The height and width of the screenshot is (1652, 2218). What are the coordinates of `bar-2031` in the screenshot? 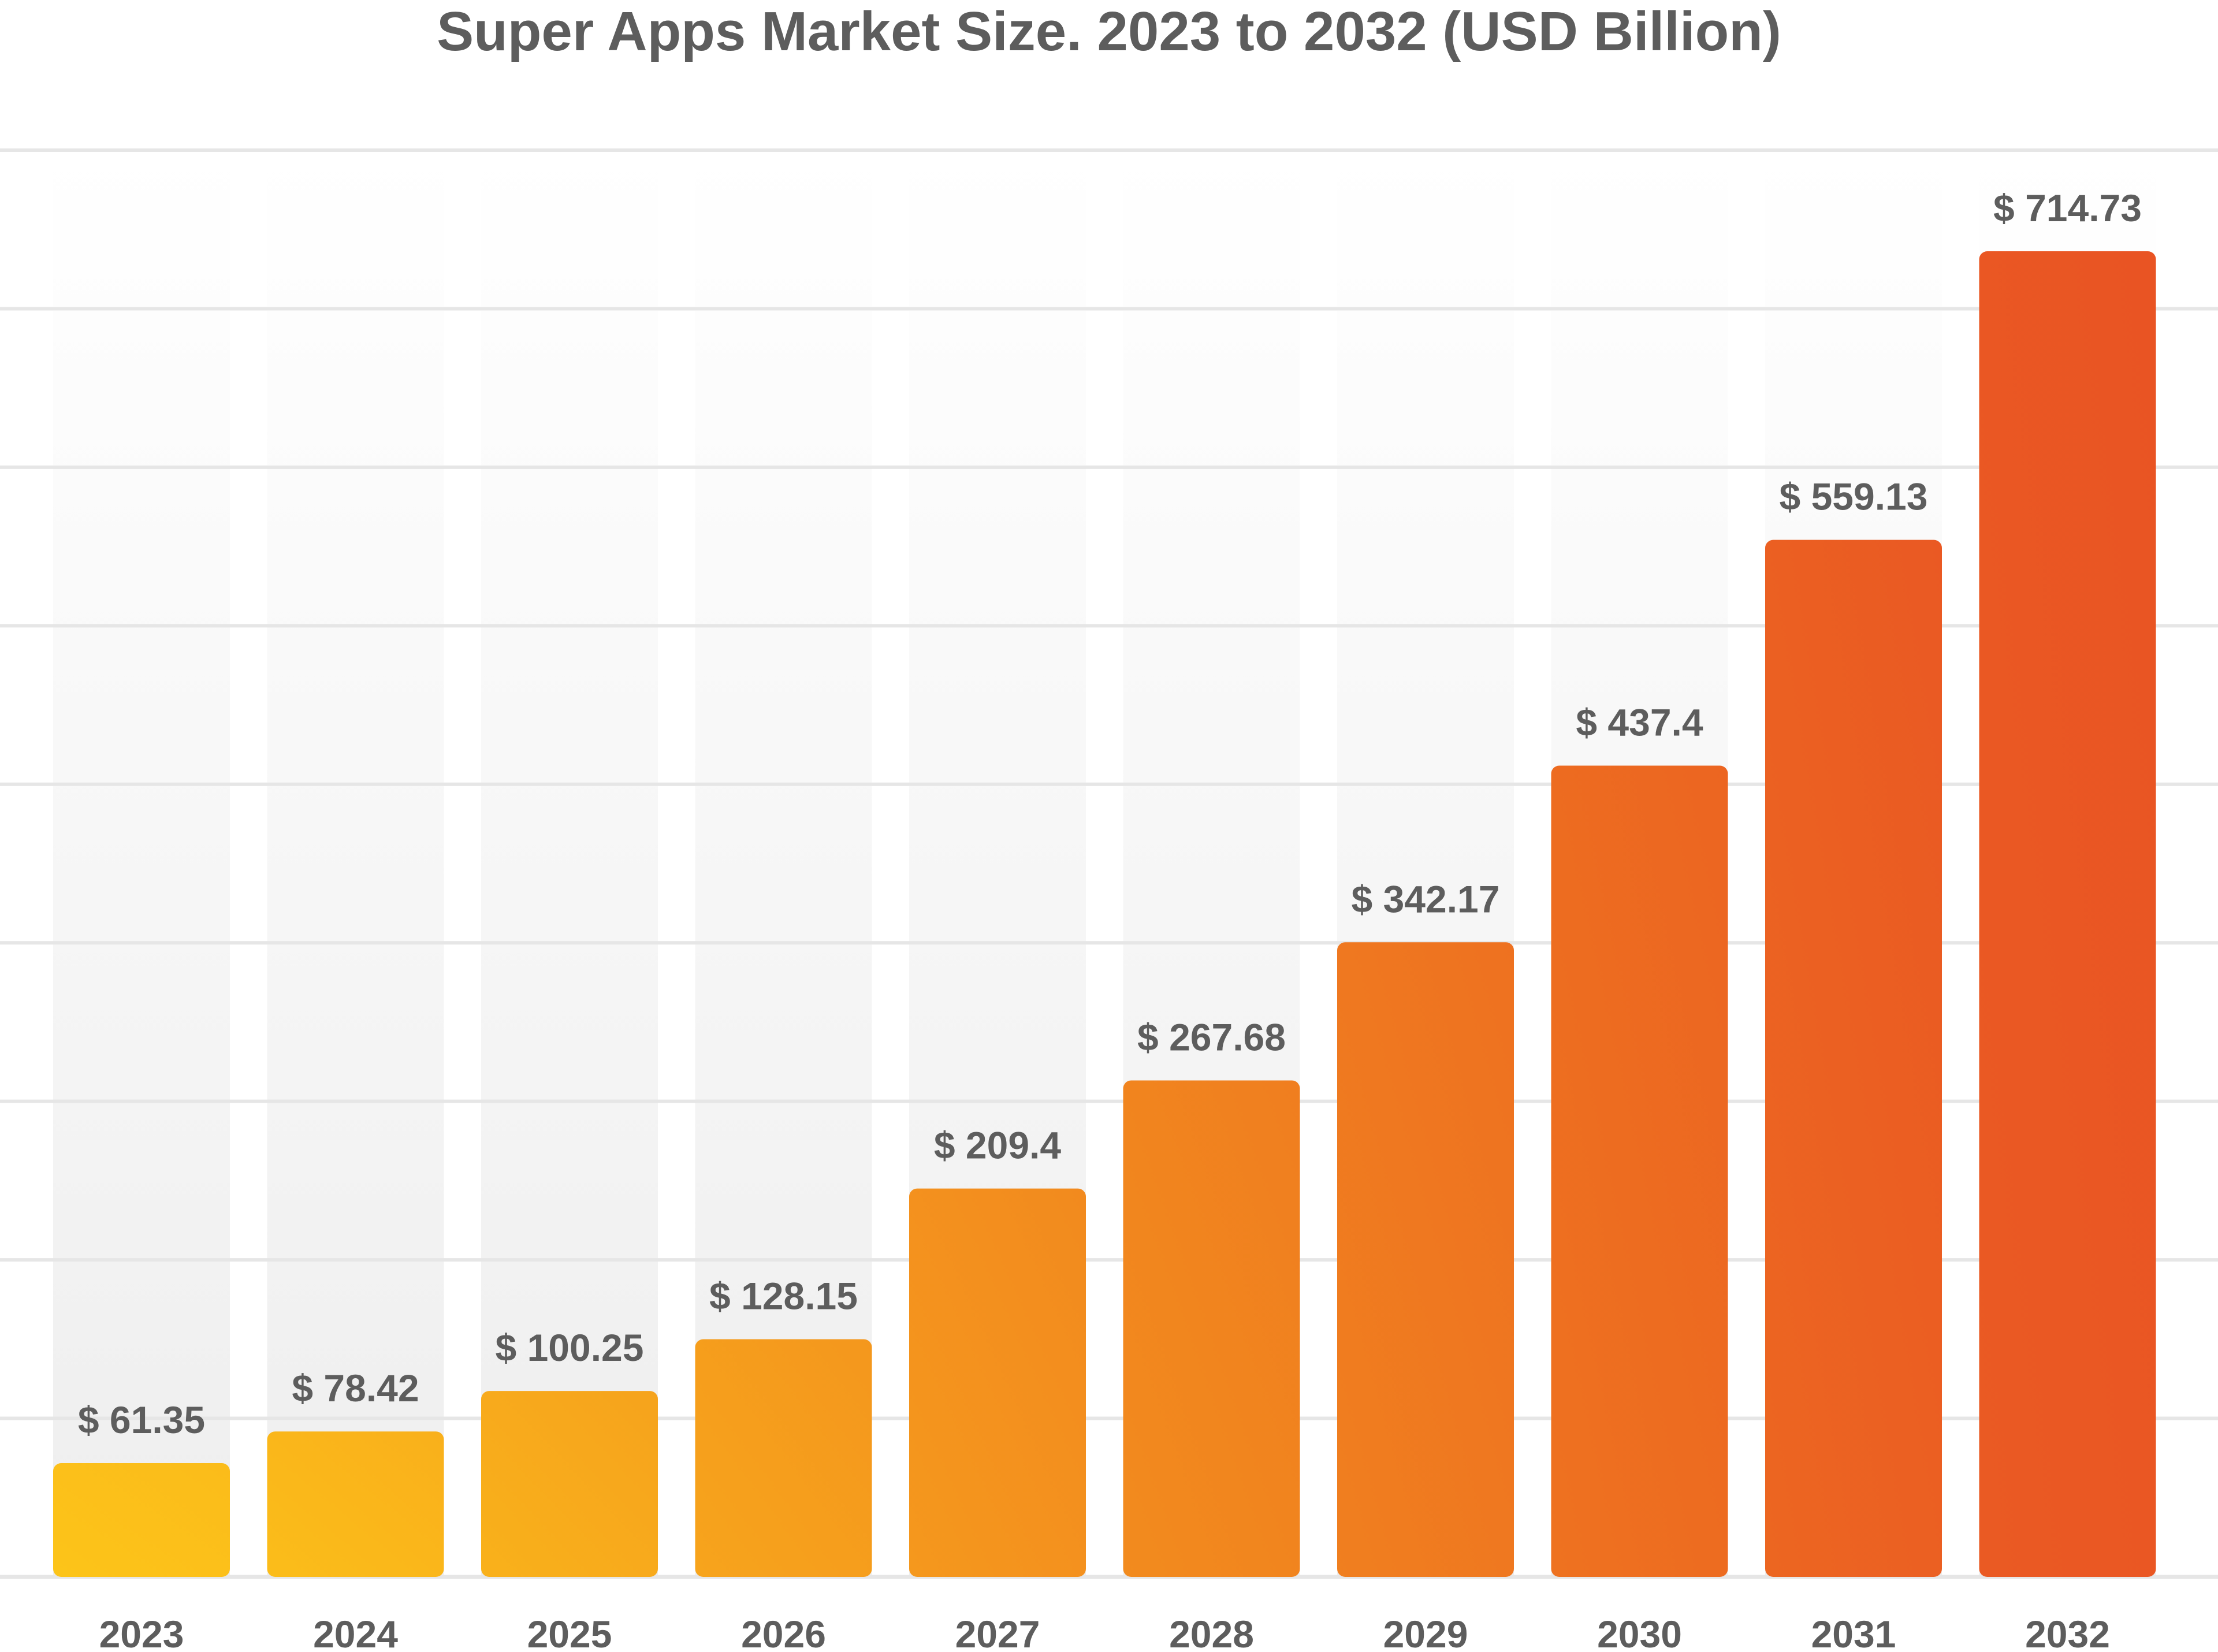 It's located at (1853, 1058).